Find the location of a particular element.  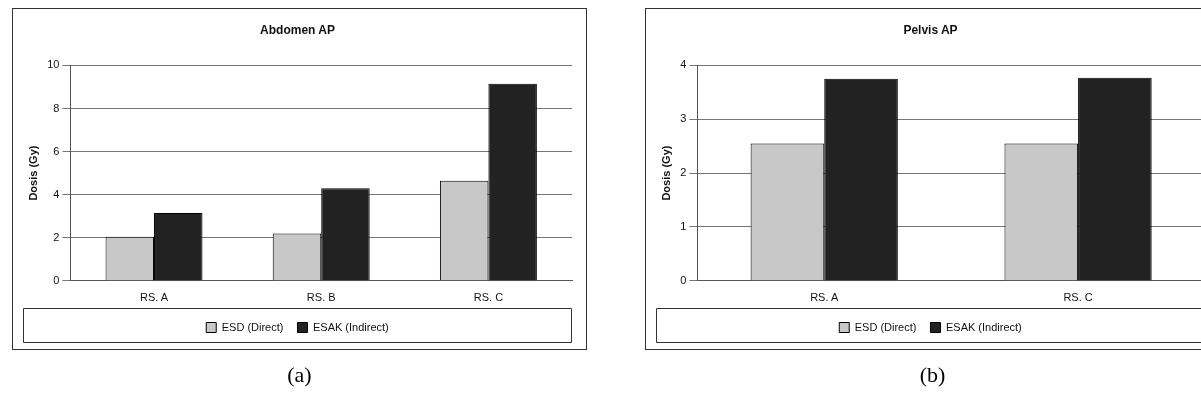

chart-title: Abdomen AP is located at coordinates (297, 29).